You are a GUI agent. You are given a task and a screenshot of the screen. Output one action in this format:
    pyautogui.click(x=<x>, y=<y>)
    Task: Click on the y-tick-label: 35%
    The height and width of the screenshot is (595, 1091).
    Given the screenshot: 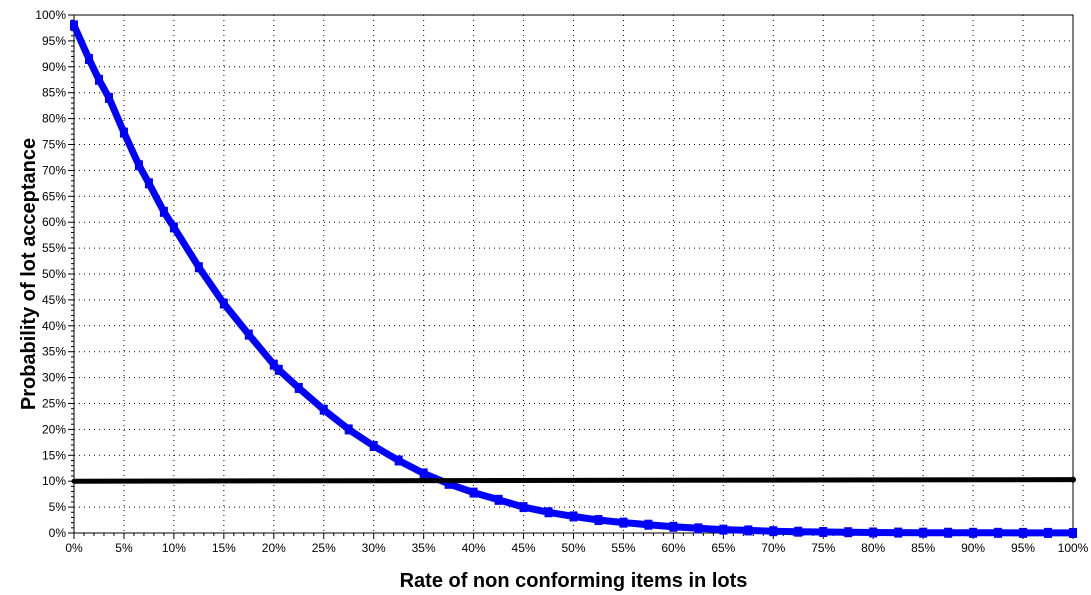 What is the action you would take?
    pyautogui.click(x=54, y=352)
    